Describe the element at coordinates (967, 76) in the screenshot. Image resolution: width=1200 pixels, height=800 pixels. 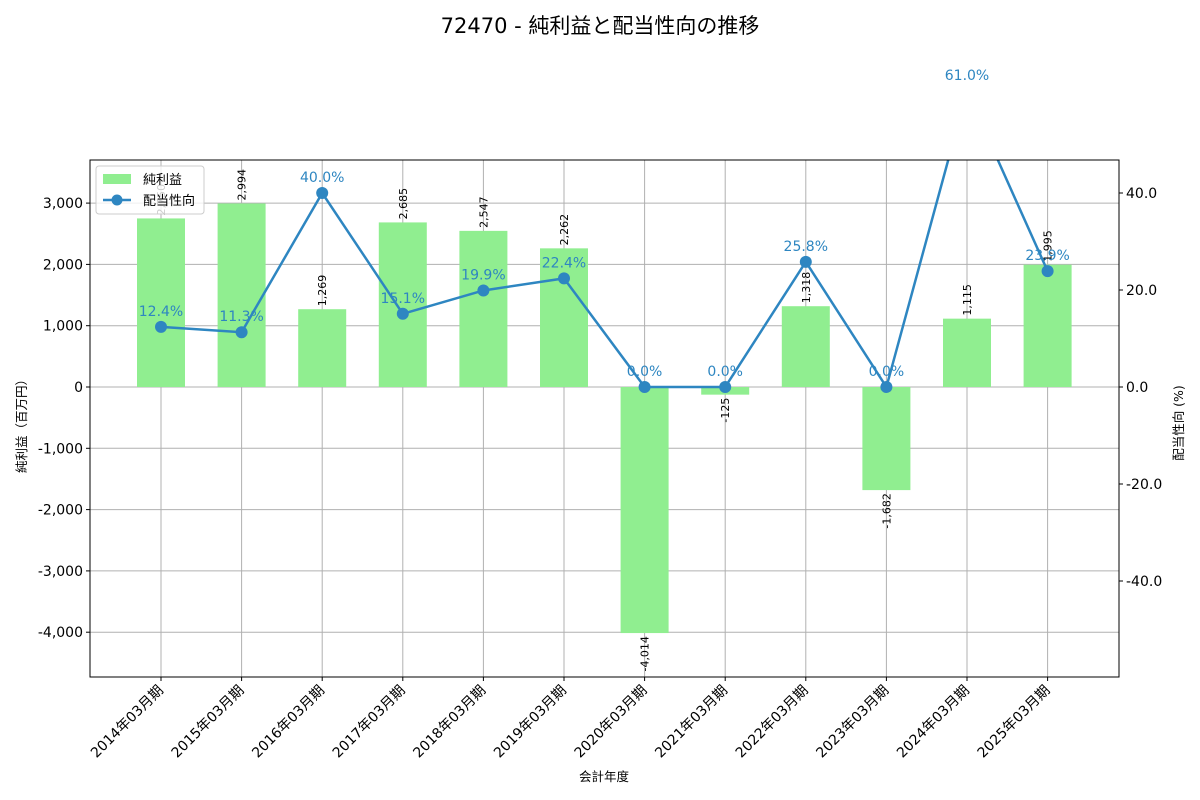
I see `pct-label: 61.0%` at that location.